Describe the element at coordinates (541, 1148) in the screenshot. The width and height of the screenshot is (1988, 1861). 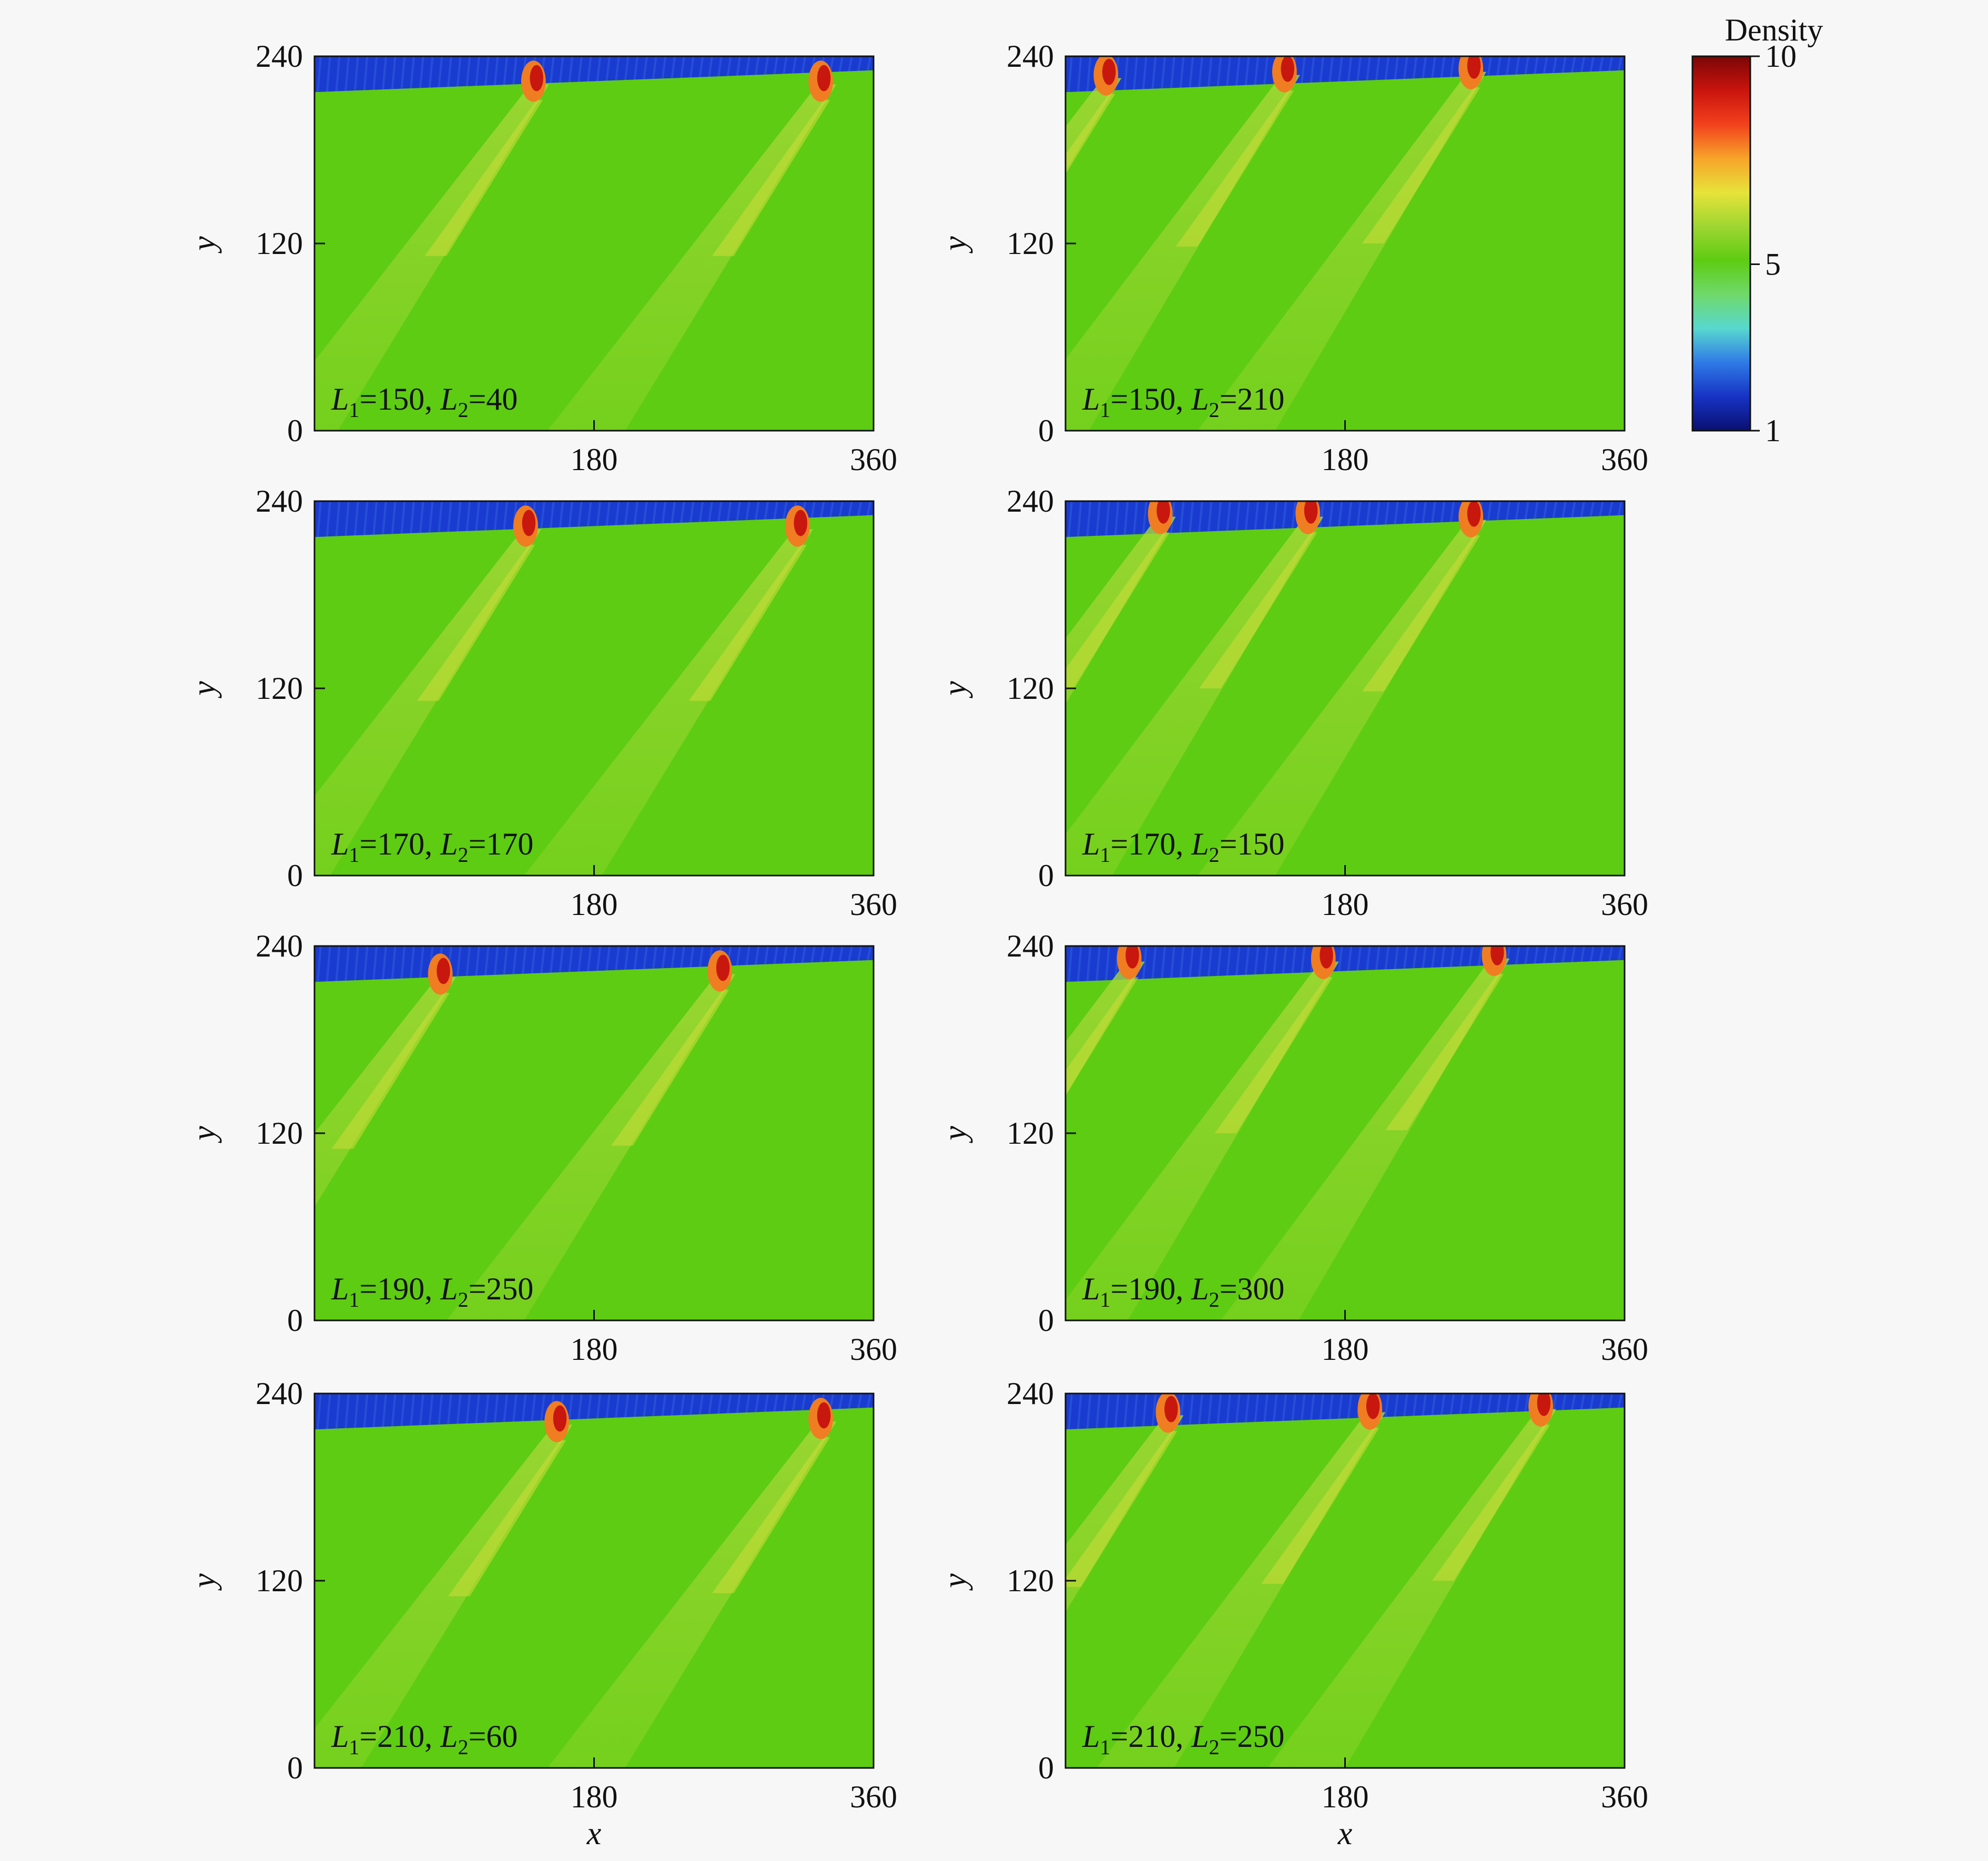
I see `density-panel: 0 120 240 180 360 y L1=190, L2=250` at that location.